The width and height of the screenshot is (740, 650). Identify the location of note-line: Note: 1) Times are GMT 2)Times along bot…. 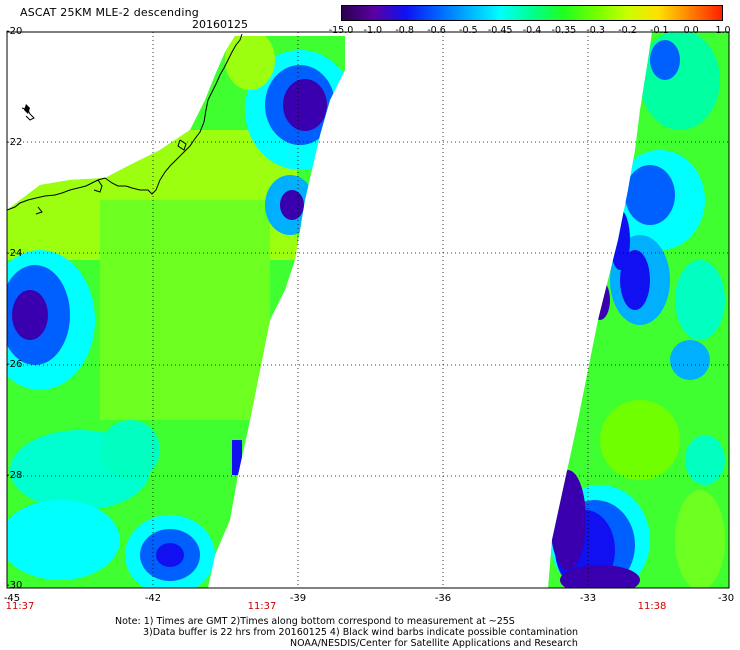
(315, 621).